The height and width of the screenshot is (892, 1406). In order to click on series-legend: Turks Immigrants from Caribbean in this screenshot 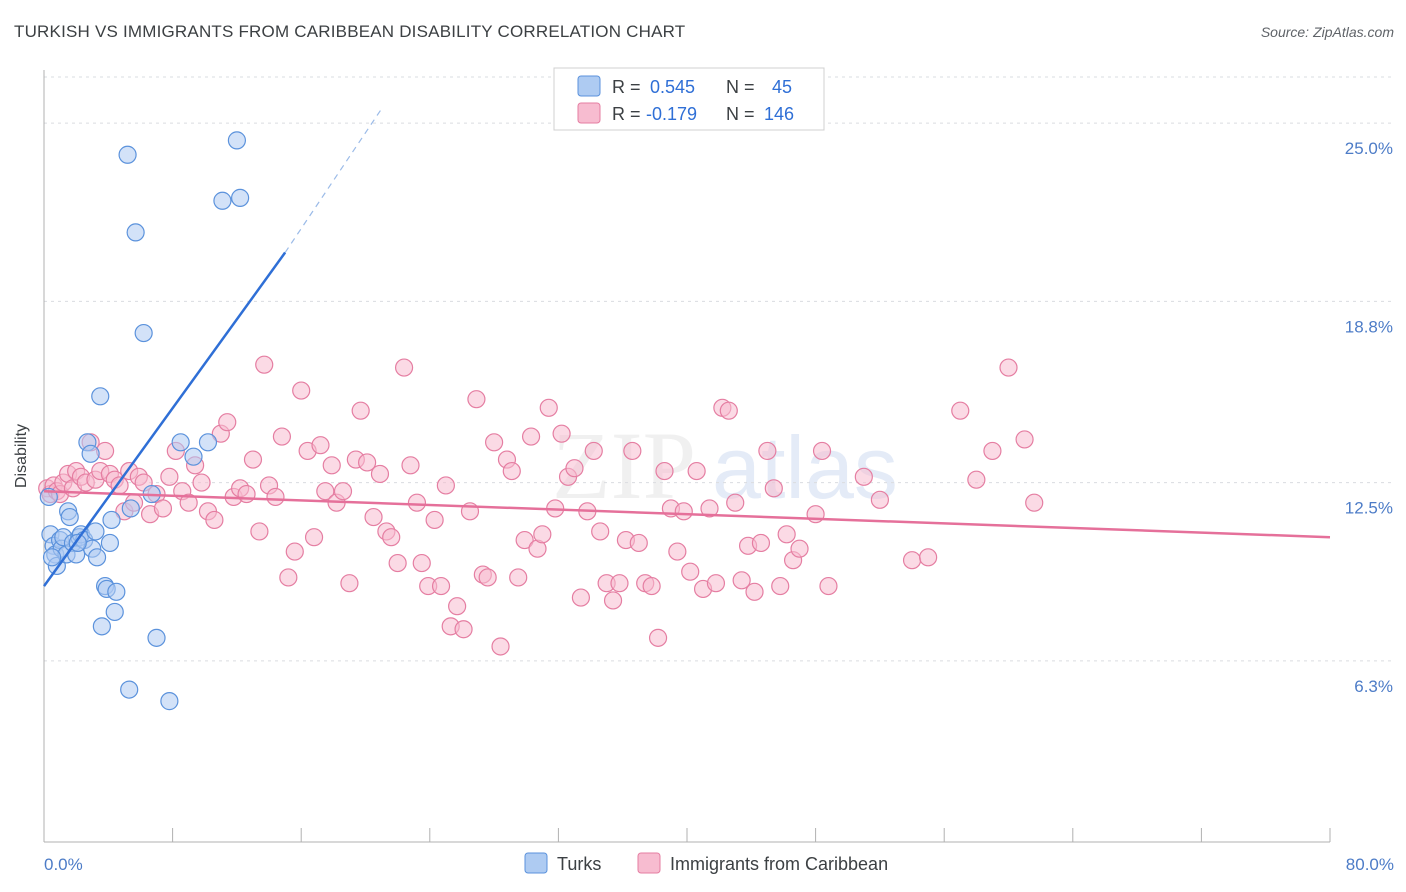, I will do `click(706, 863)`.